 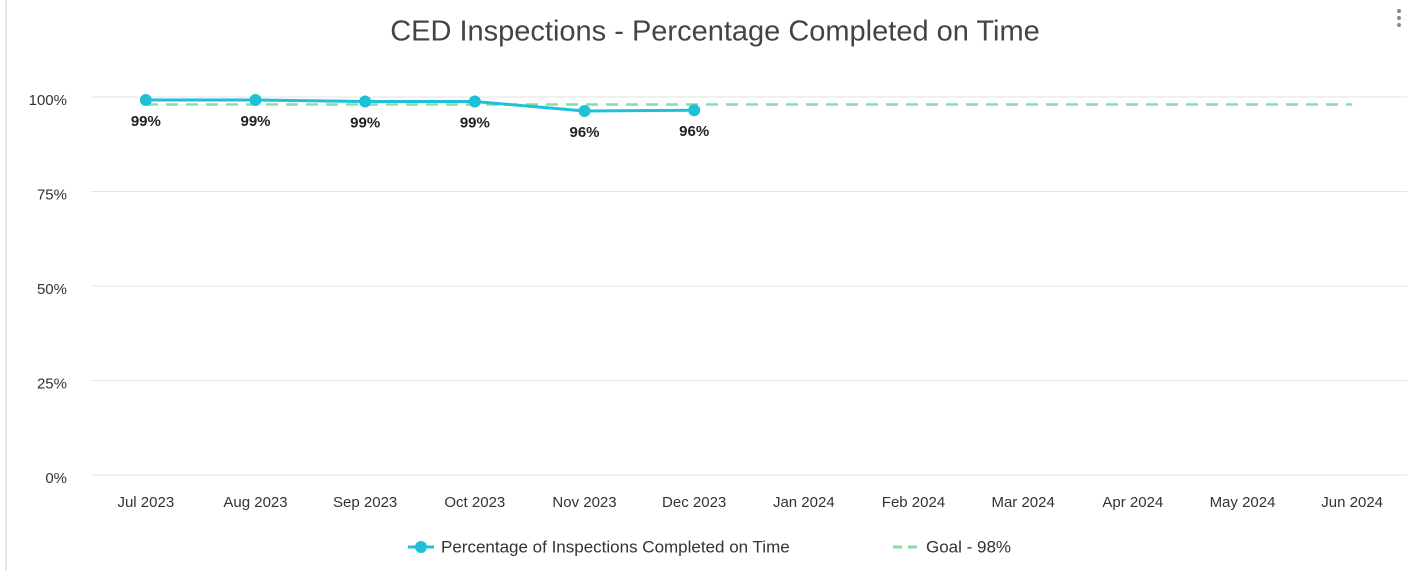 I want to click on y-tick-label: 25%, so click(x=52, y=383).